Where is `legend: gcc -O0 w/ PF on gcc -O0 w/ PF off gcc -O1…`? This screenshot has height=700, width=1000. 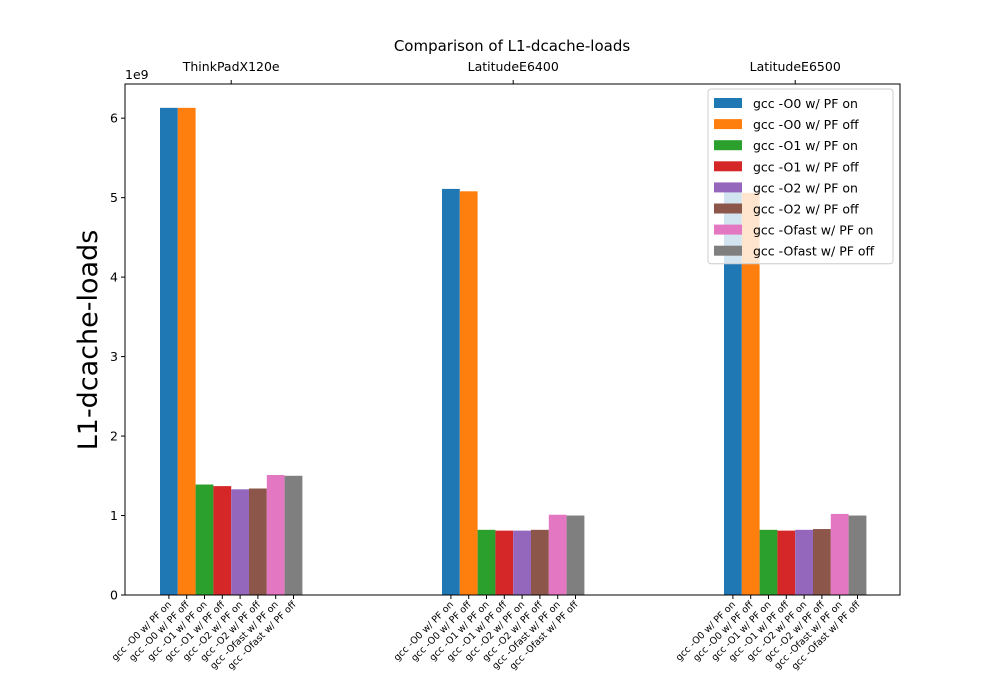 legend: gcc -O0 w/ PF on gcc -O0 w/ PF off gcc -O1… is located at coordinates (800, 176).